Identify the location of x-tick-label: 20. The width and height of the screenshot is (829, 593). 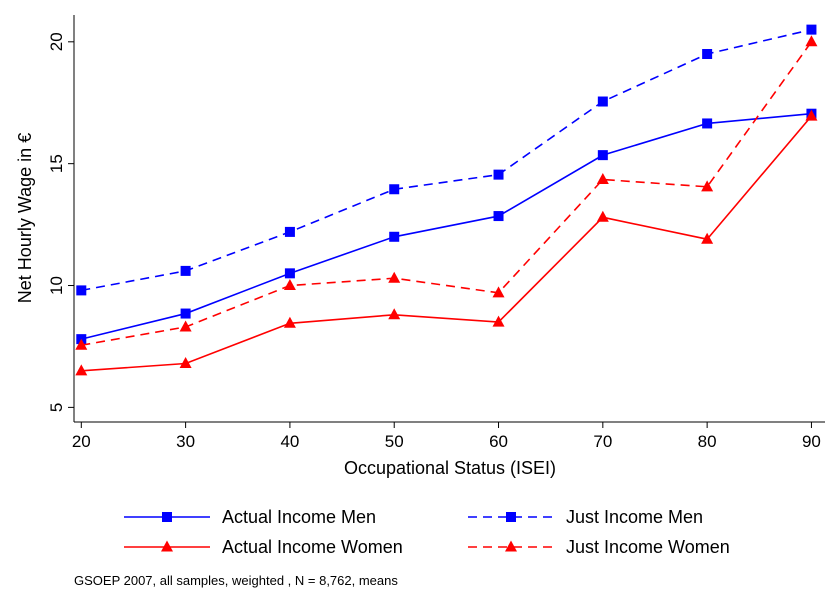
(81, 441).